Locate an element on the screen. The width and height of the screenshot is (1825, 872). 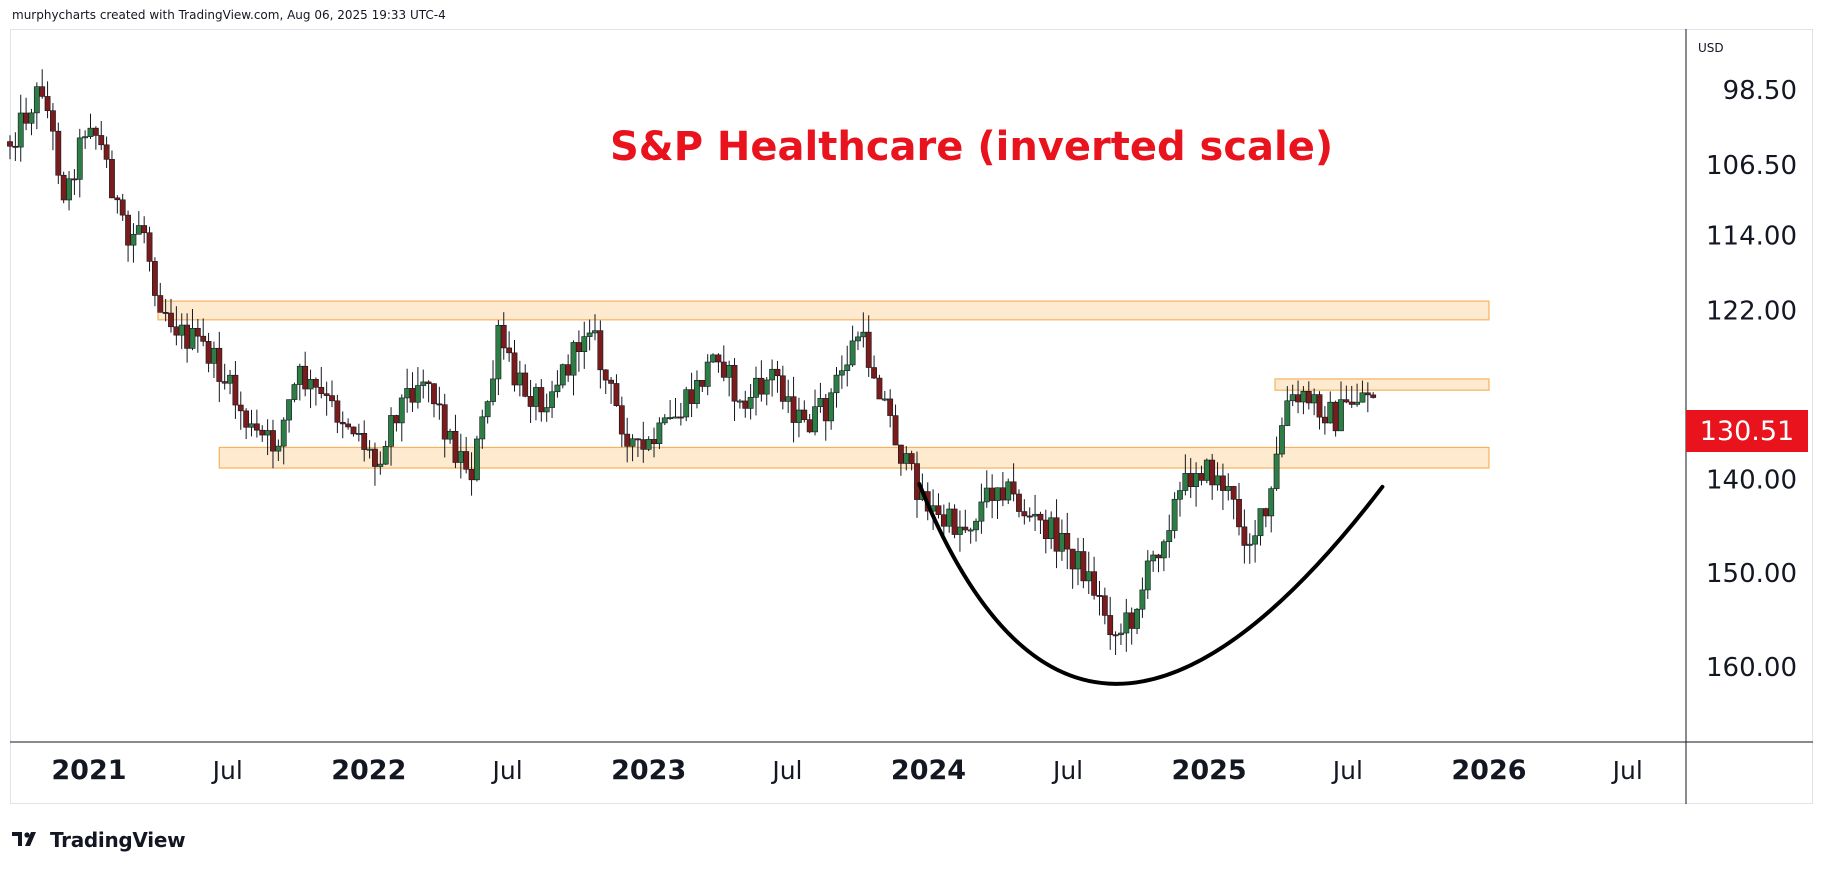
tradingview-logo: TradingView is located at coordinates (99, 840).